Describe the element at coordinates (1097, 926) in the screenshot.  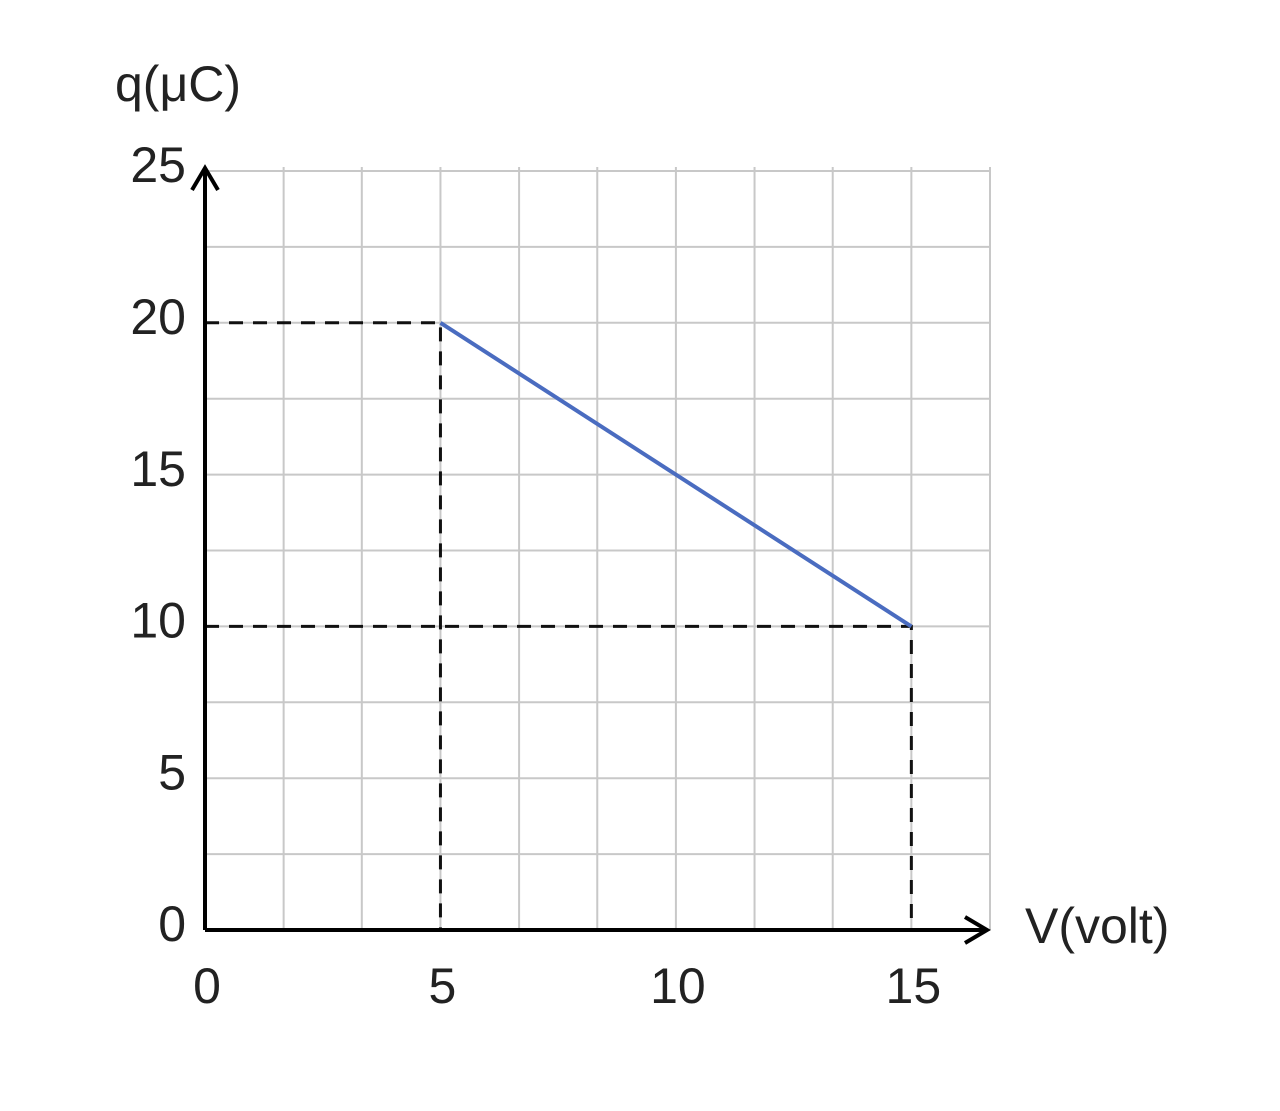
I see `x-axis-label: V(volt)` at that location.